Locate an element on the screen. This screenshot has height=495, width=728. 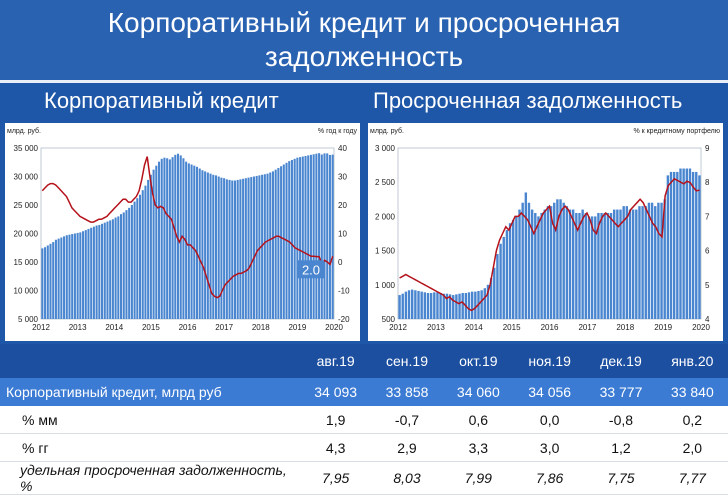
table-cell: -0,7 is located at coordinates (407, 420).